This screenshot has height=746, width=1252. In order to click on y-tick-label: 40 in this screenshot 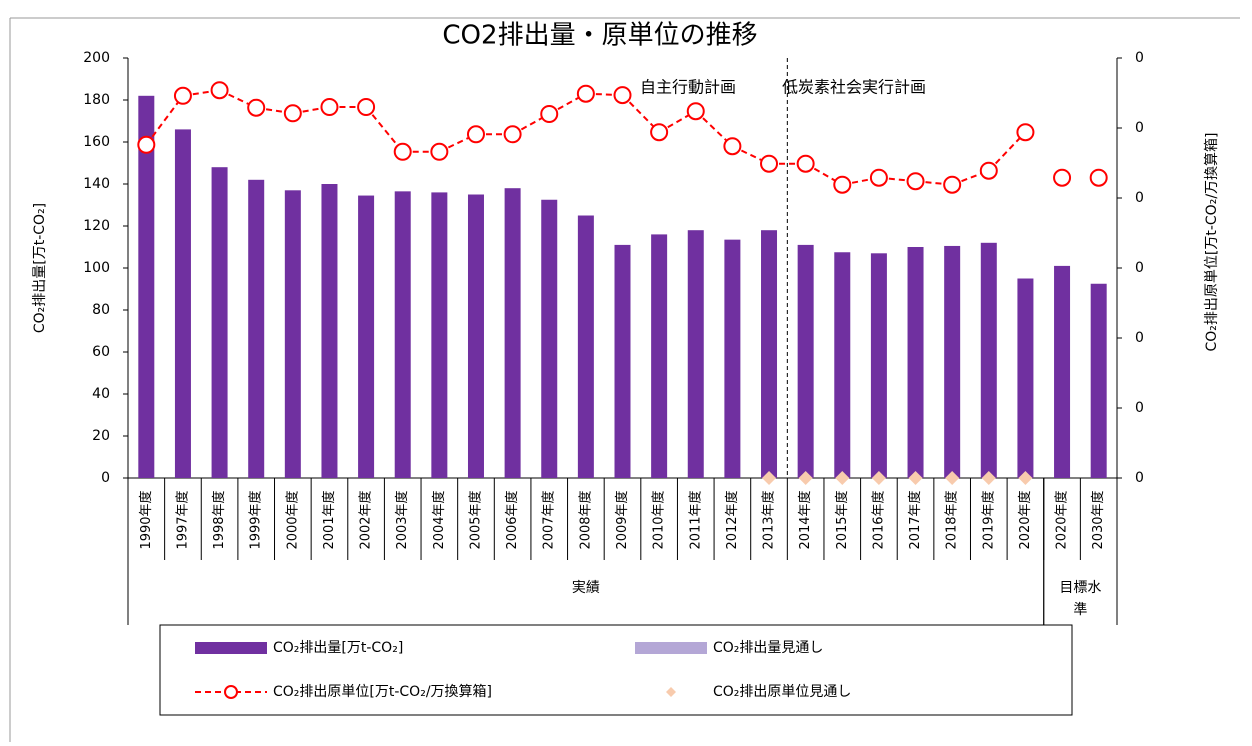, I will do `click(101, 394)`.